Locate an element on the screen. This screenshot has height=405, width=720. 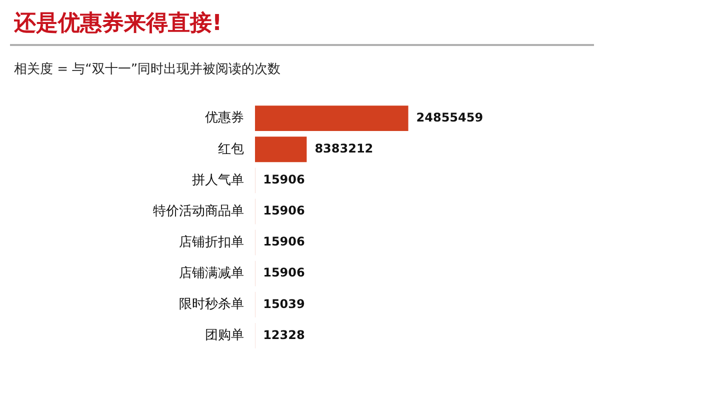
y-tick-label: 店铺满减单 is located at coordinates (211, 272).